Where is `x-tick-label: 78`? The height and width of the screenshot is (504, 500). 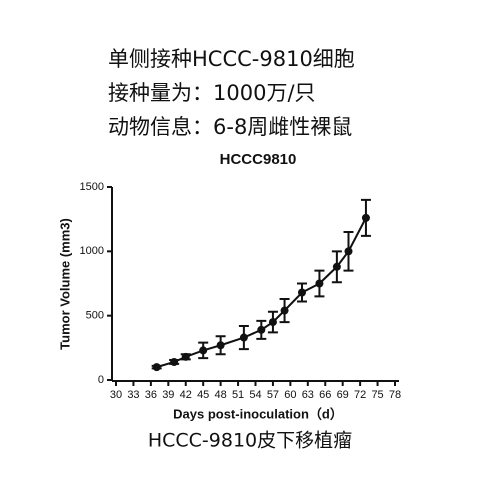
x-tick-label: 78 is located at coordinates (395, 395).